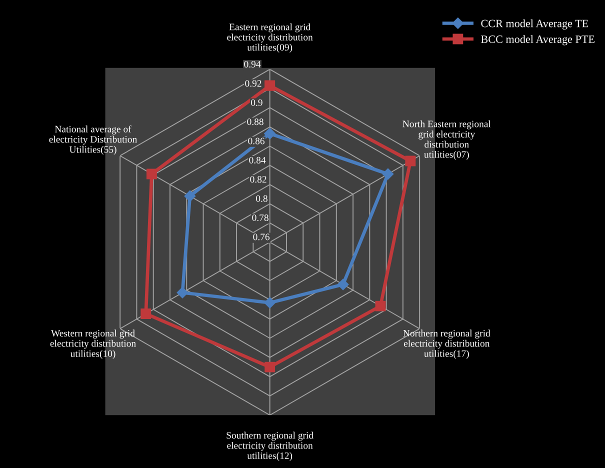  I want to click on y-tick-label: 0.78, so click(260, 218).